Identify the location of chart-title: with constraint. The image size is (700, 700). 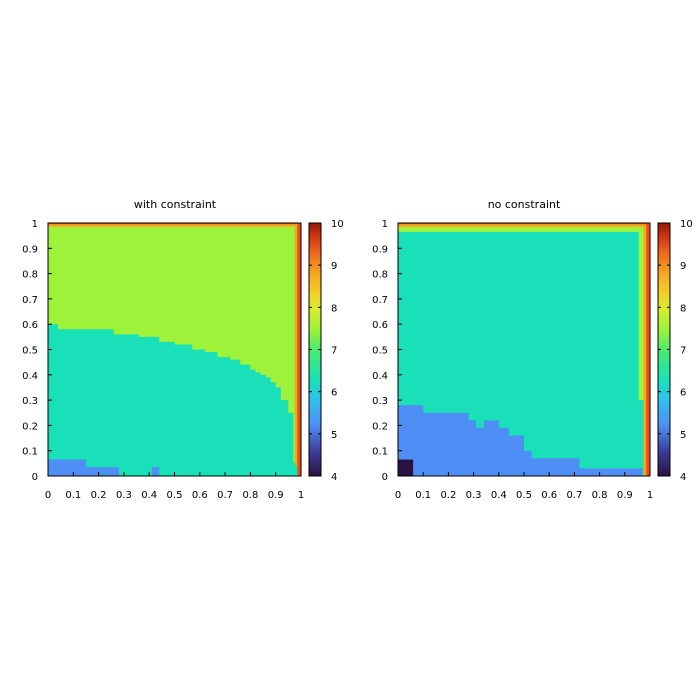
(175, 204).